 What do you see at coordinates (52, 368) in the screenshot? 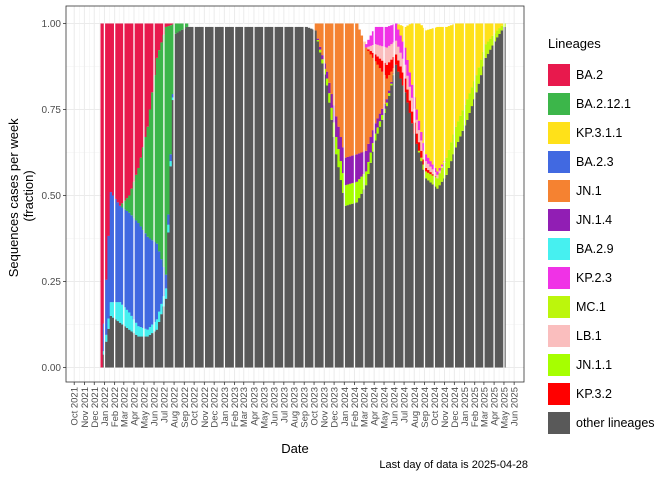
I see `y-tick-label: 0.00` at bounding box center [52, 368].